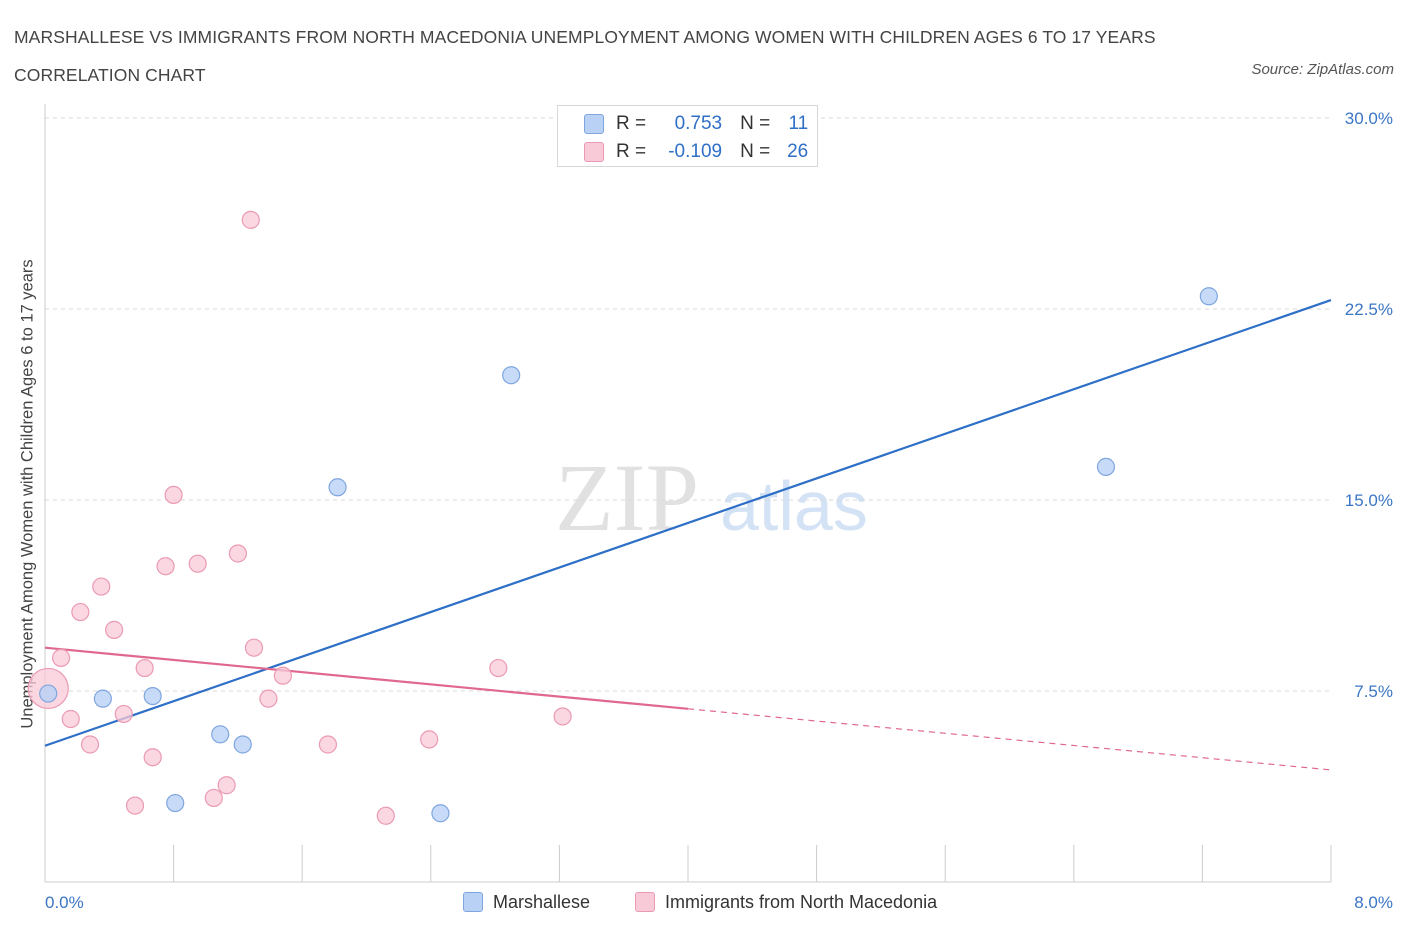 The height and width of the screenshot is (930, 1406). What do you see at coordinates (1009, 739) in the screenshot?
I see `trend-line-north-macedonia-dashed` at bounding box center [1009, 739].